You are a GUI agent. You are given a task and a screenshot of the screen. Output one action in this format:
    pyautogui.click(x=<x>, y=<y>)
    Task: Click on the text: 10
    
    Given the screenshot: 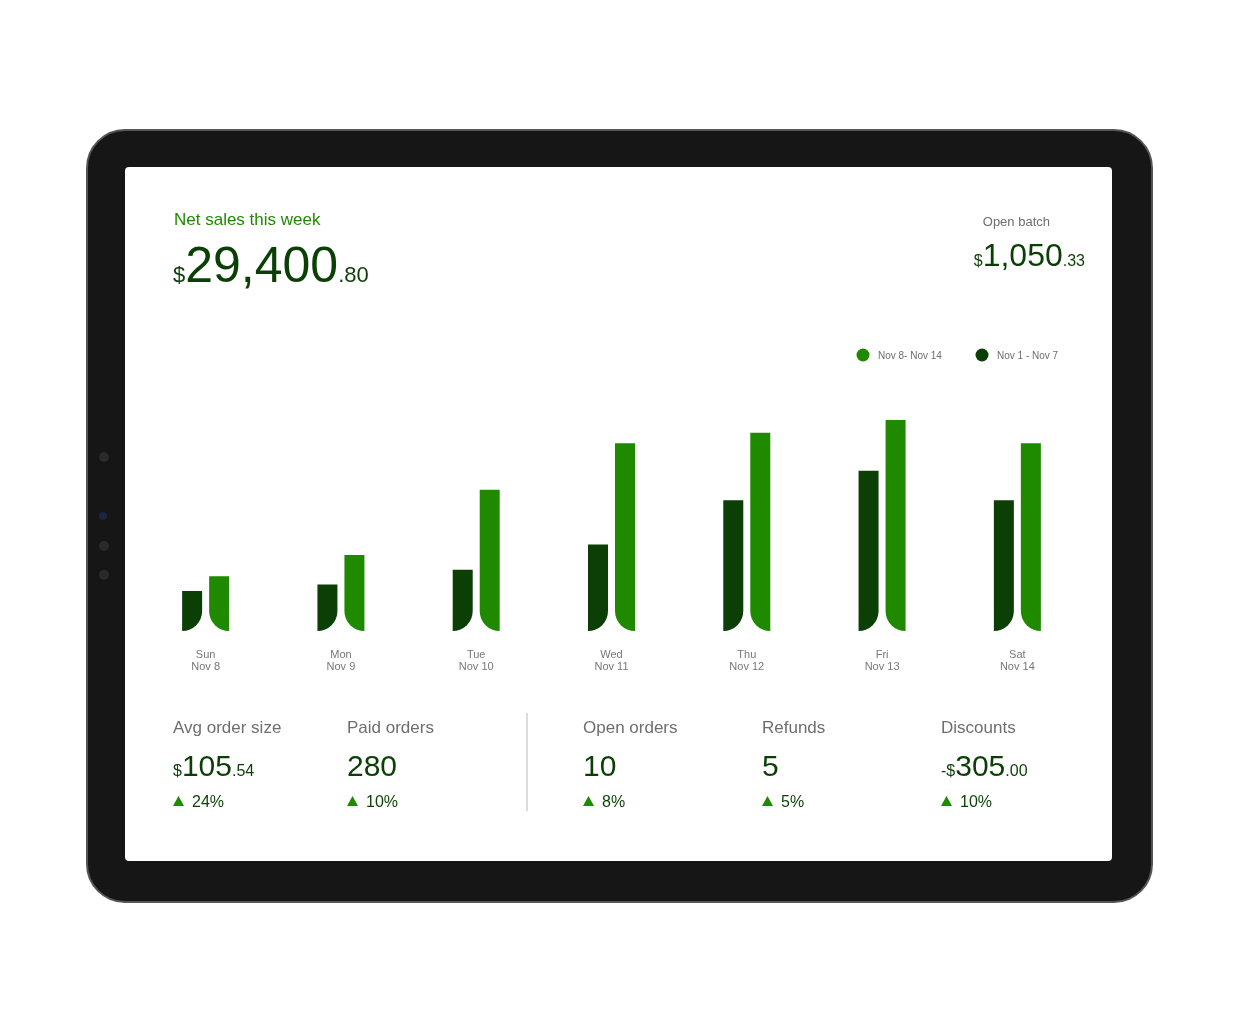 What is the action you would take?
    pyautogui.click(x=600, y=765)
    